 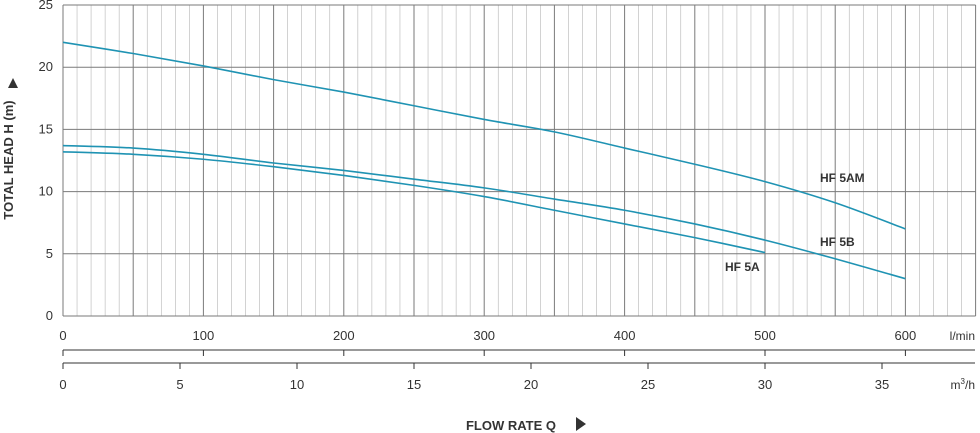 What do you see at coordinates (179, 384) in the screenshot?
I see `x-secondary-tick-label: 5` at bounding box center [179, 384].